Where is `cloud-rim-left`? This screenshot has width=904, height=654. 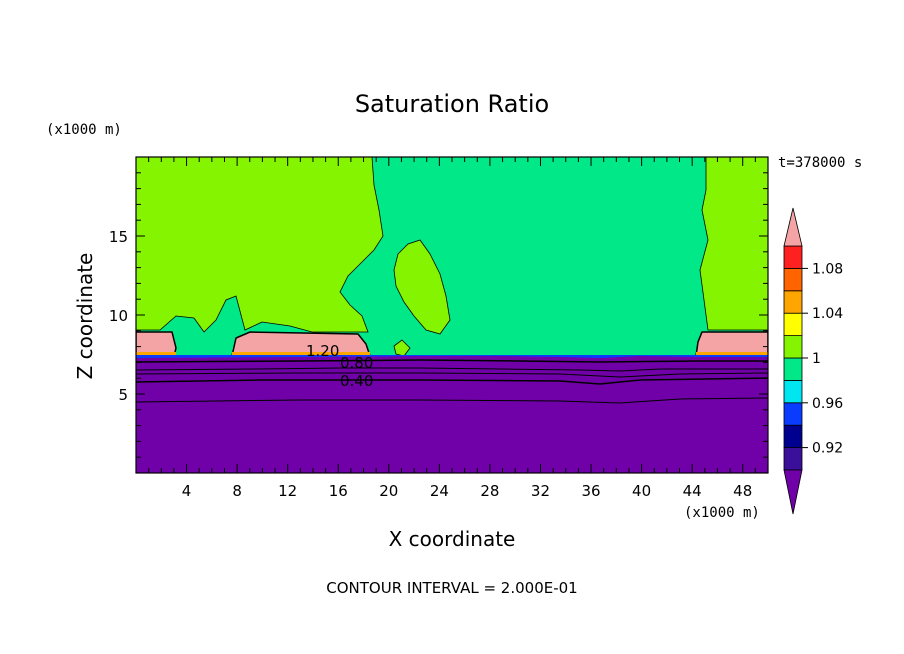
cloud-rim-left is located at coordinates (156, 354).